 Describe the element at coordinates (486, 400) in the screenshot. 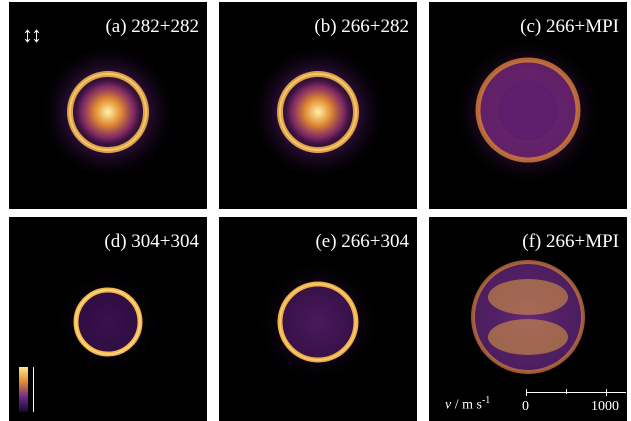

I see `velocity-unit-exponent: -1` at that location.